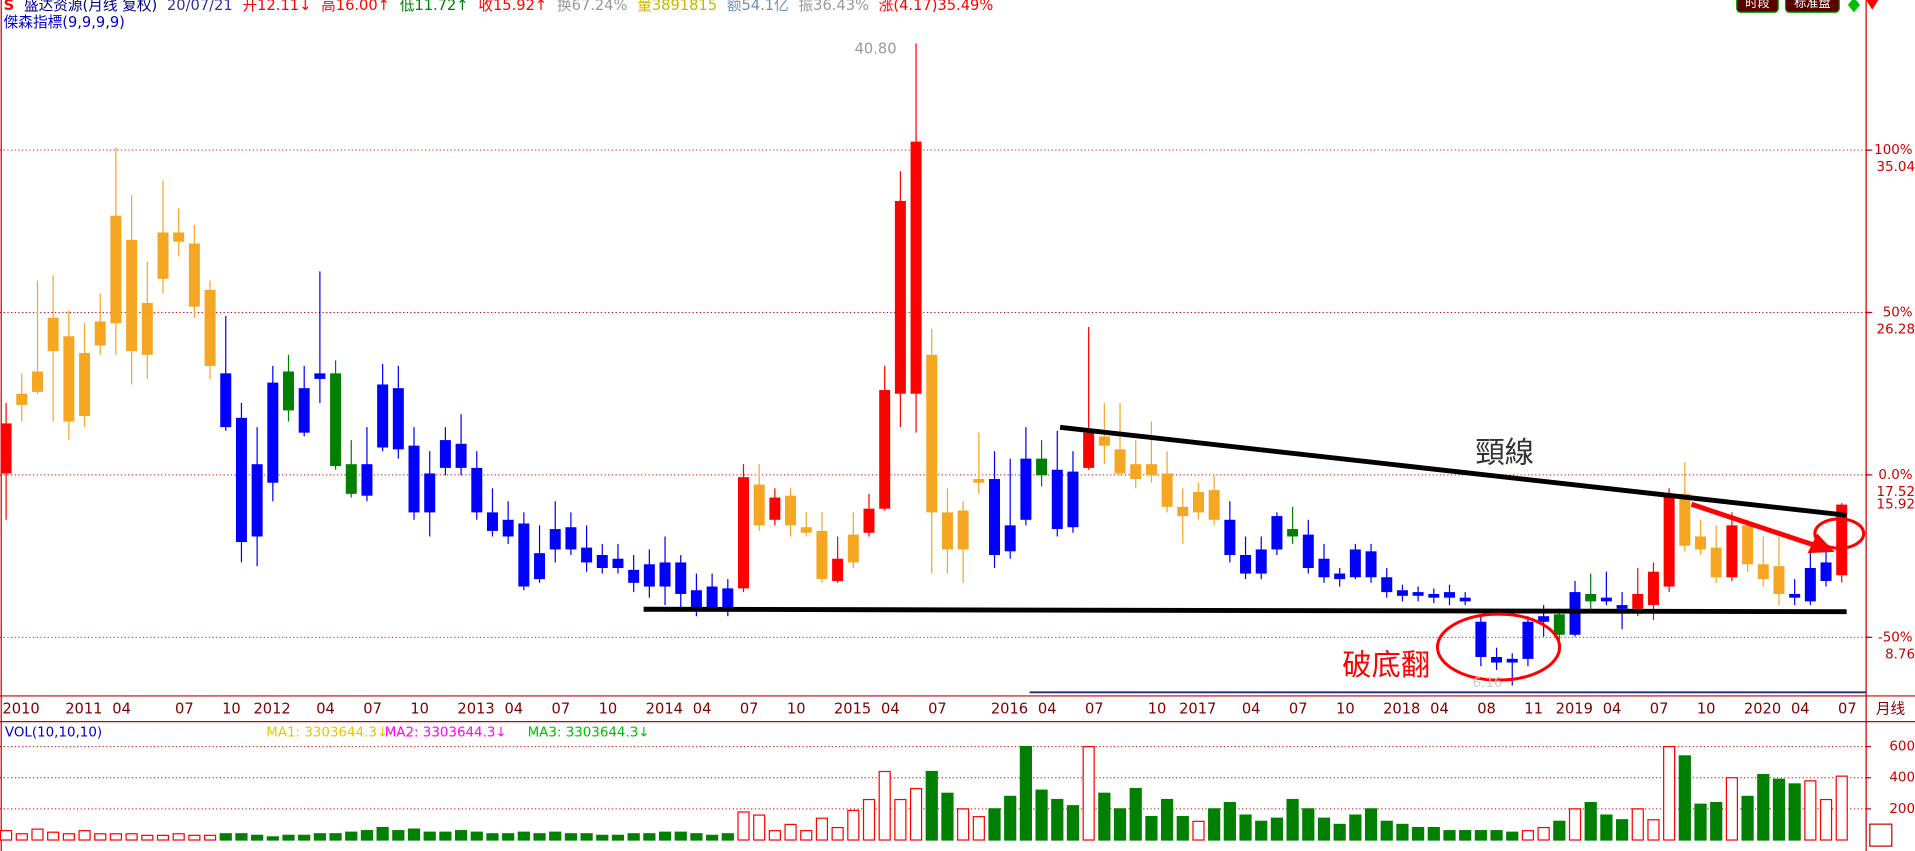  I want to click on button-label: 标准盘, so click(1812, 5).